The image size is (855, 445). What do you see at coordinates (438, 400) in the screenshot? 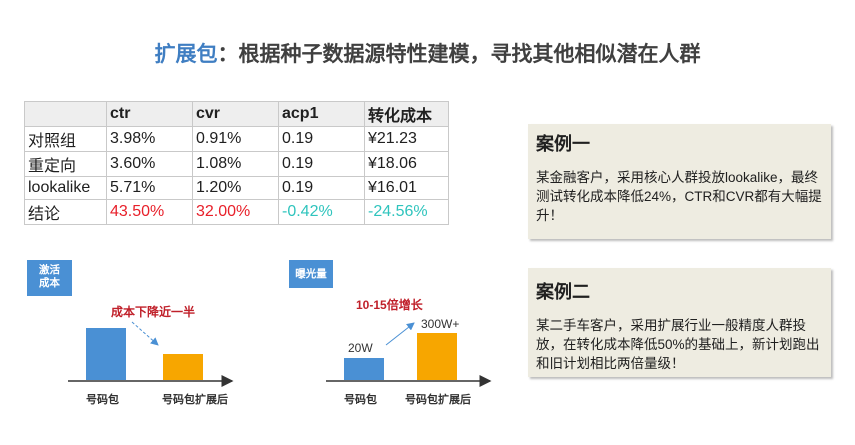
I see `chart2-label-after: 号码包扩展后` at bounding box center [438, 400].